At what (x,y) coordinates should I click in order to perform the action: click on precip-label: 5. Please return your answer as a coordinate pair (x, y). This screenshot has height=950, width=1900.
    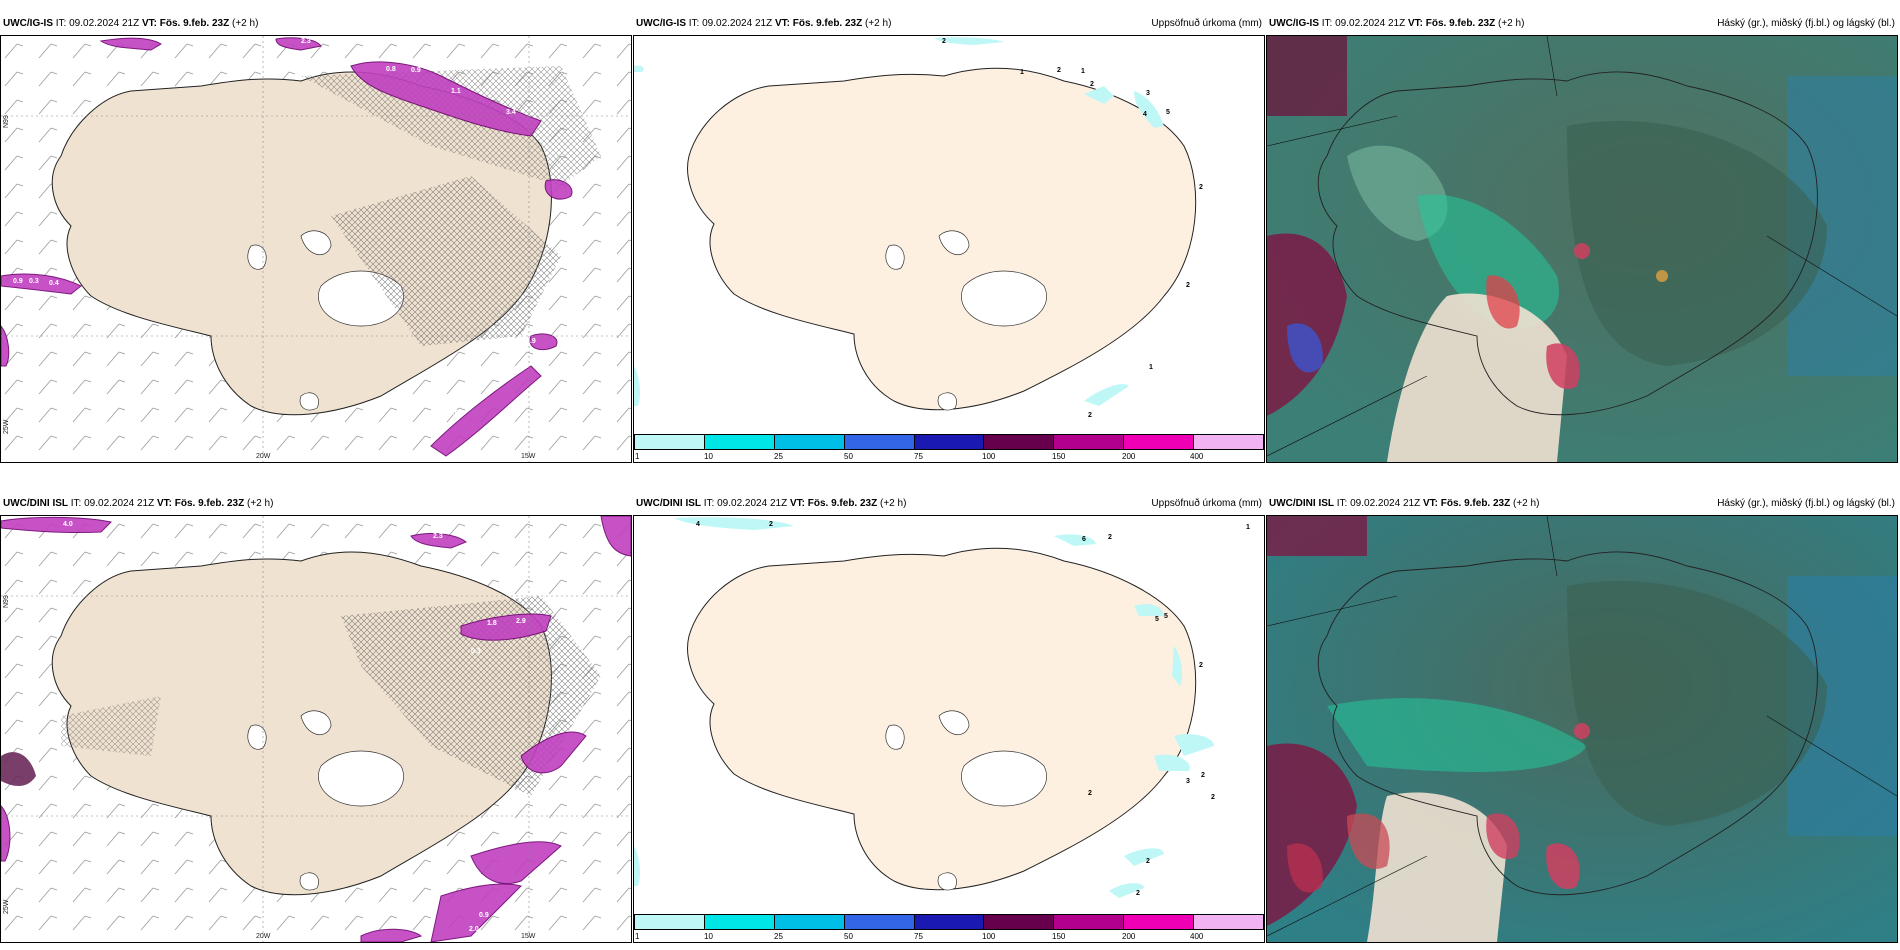
    Looking at the image, I should click on (1157, 619).